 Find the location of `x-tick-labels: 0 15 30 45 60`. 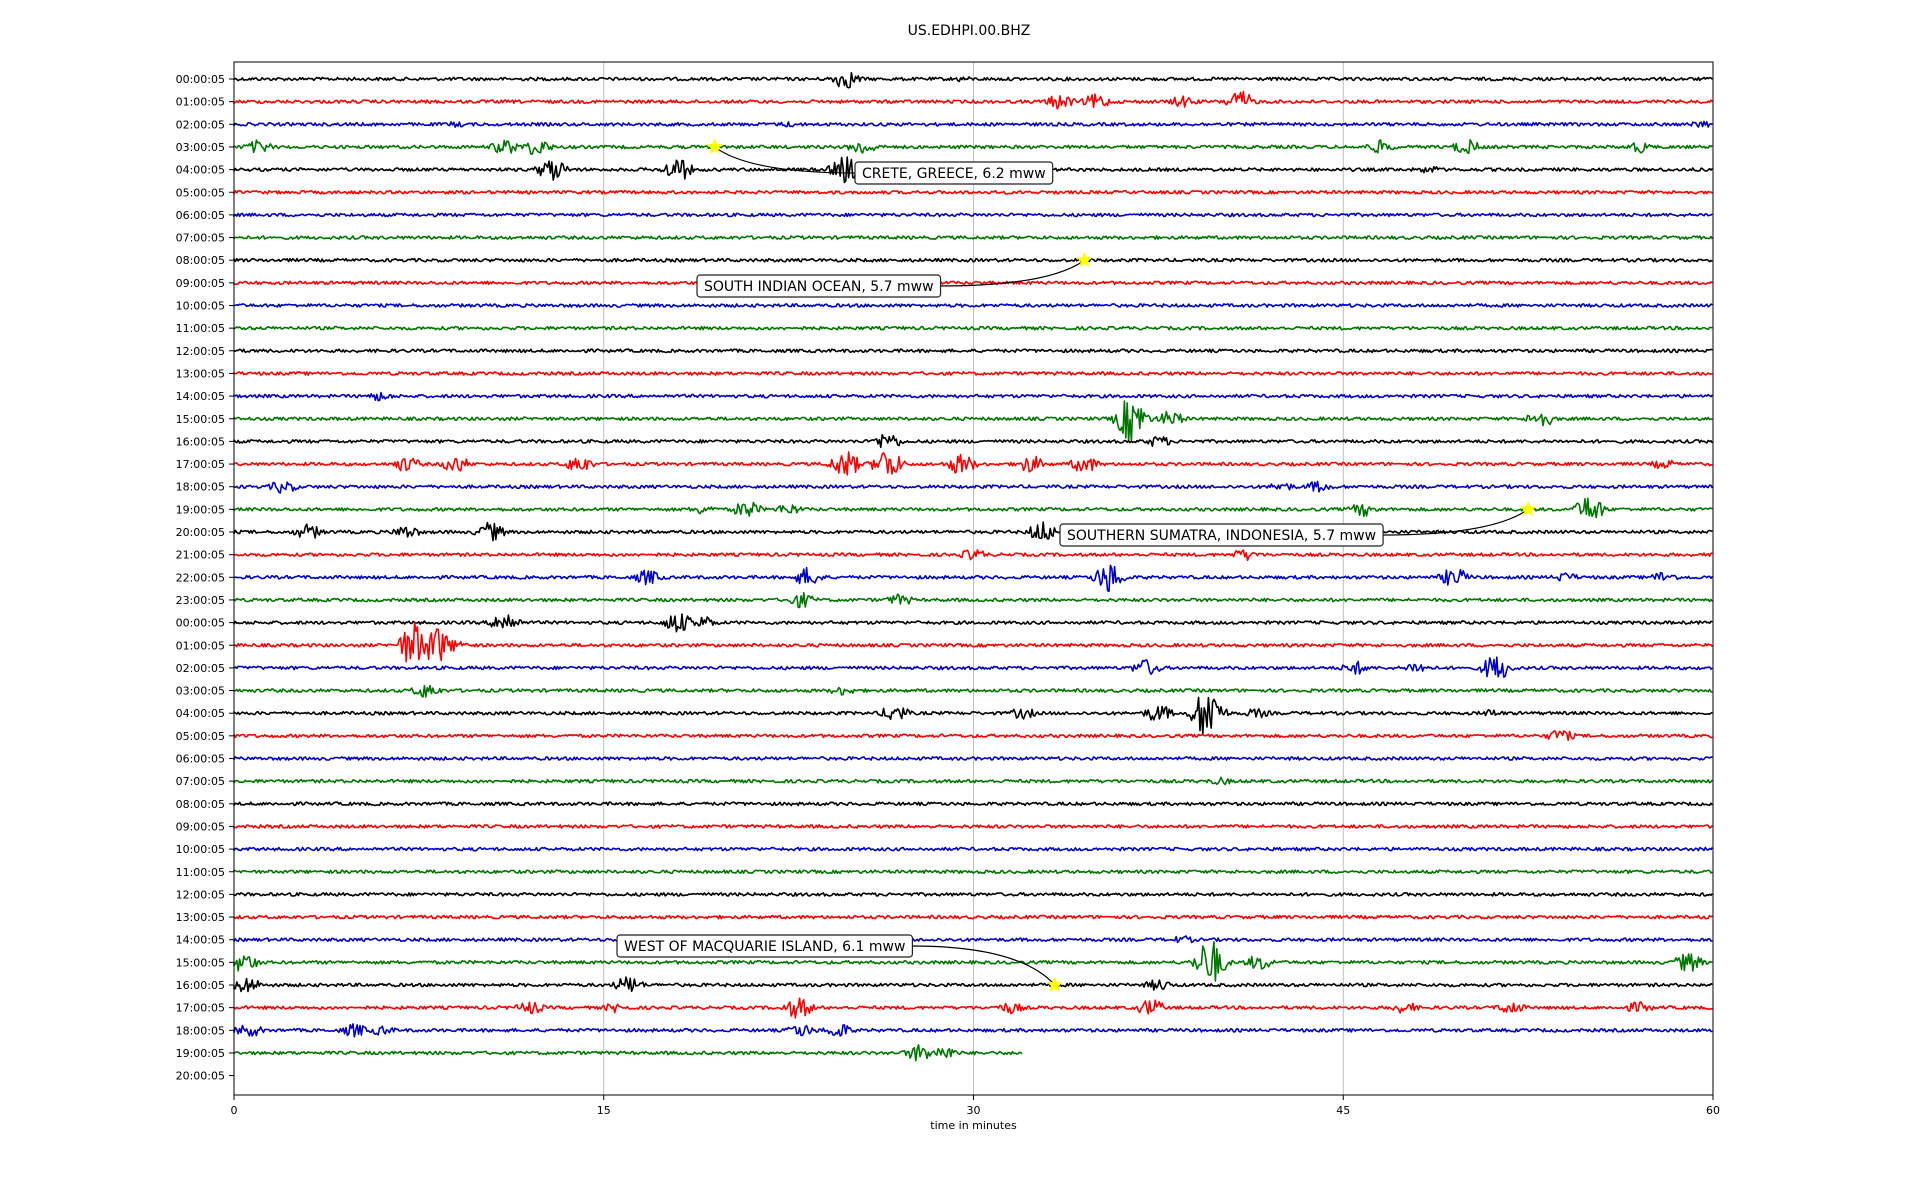

x-tick-labels: 0 15 30 45 60 is located at coordinates (975, 1106).